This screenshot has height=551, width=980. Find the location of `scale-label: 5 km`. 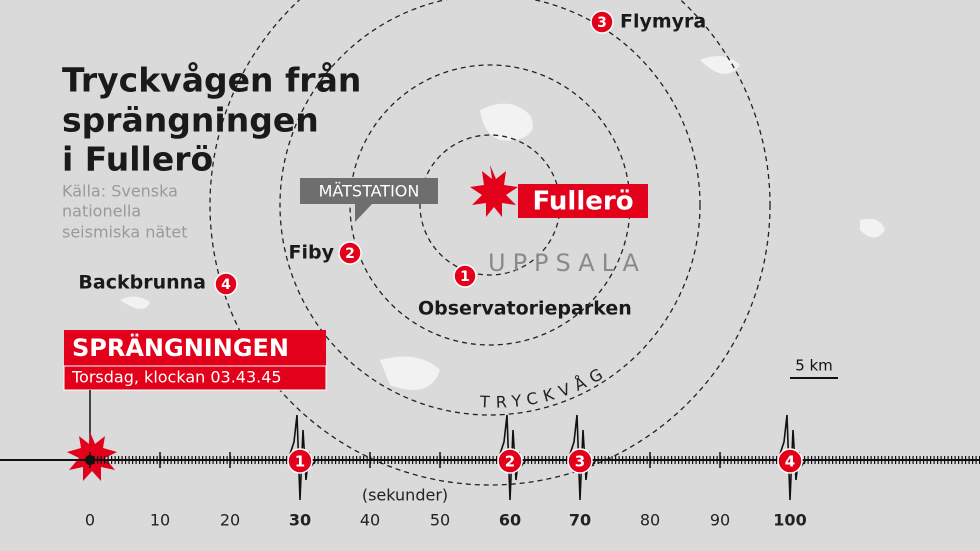

scale-label: 5 km is located at coordinates (814, 366).